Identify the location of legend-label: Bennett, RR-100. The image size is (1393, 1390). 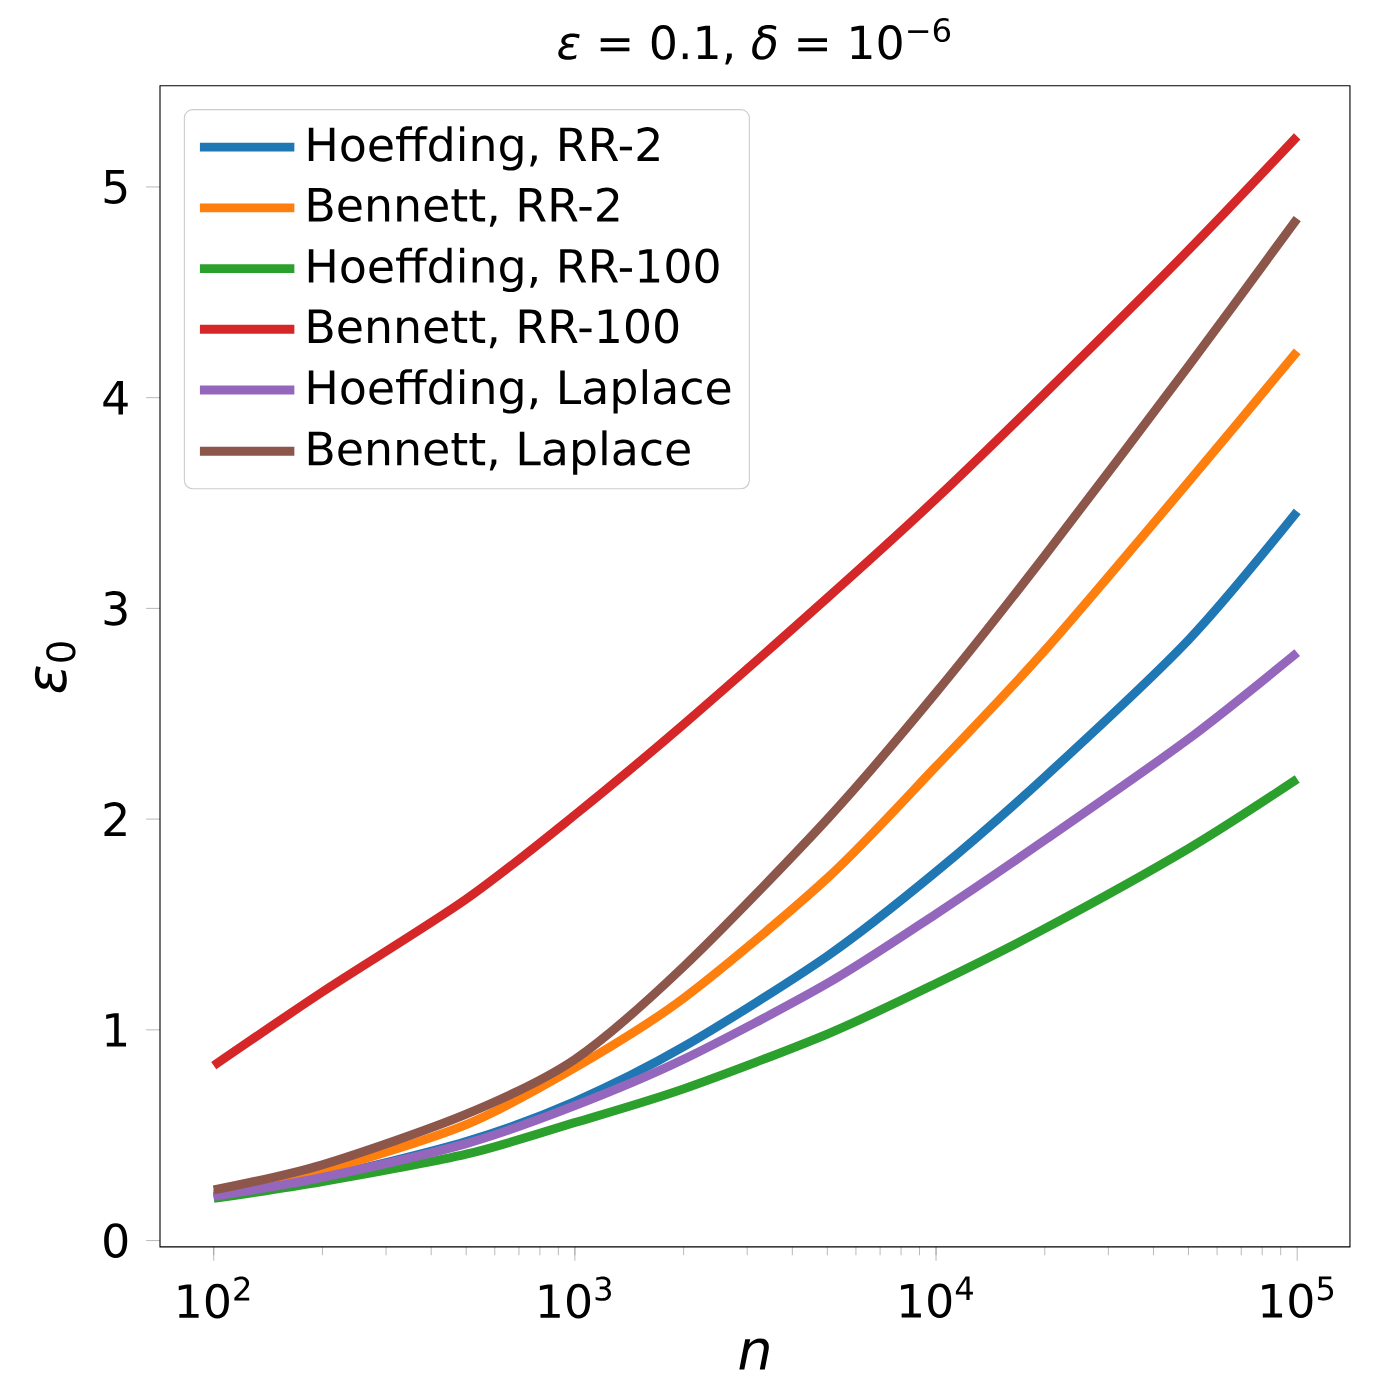
(493, 328).